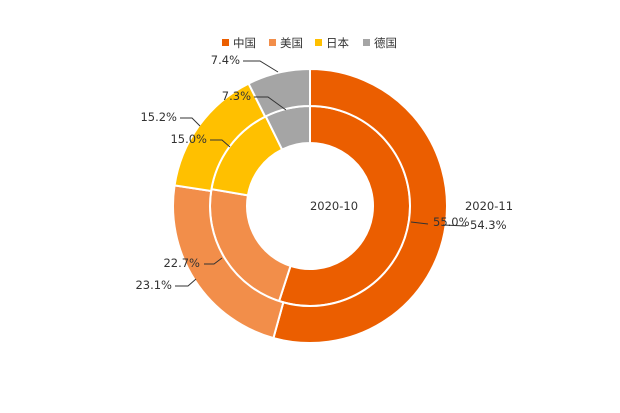  What do you see at coordinates (190, 122) in the screenshot?
I see `outer-leader-line-日本` at bounding box center [190, 122].